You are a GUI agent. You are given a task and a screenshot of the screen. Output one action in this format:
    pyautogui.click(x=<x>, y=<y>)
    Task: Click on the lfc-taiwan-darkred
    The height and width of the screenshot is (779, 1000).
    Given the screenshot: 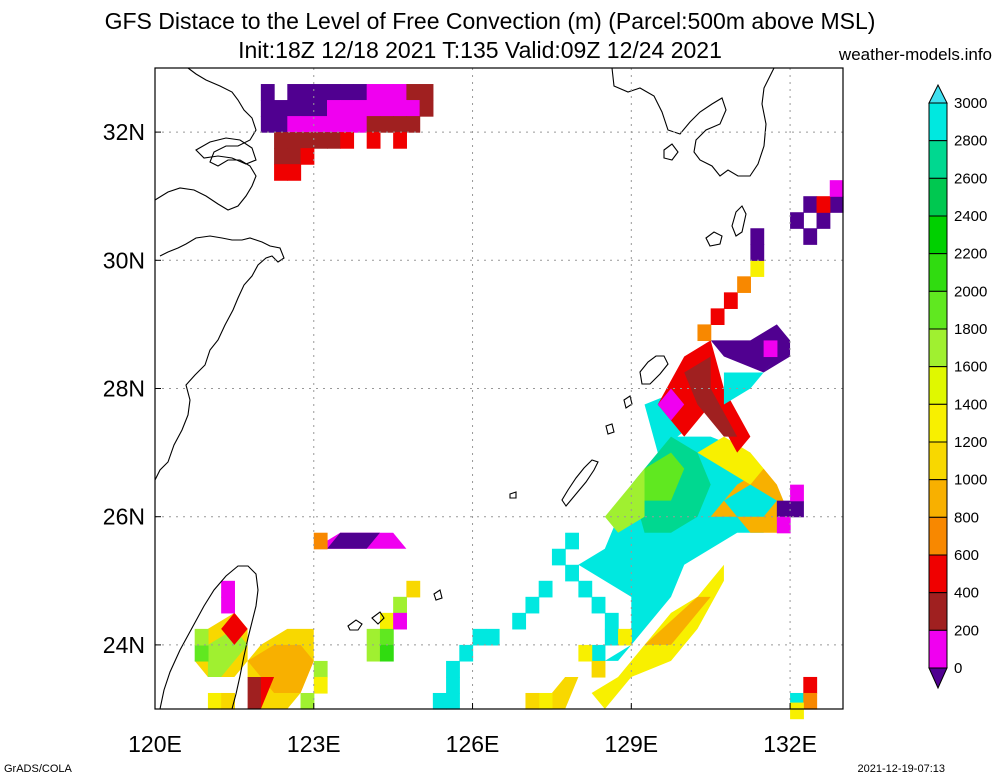 What is the action you would take?
    pyautogui.click(x=254, y=692)
    